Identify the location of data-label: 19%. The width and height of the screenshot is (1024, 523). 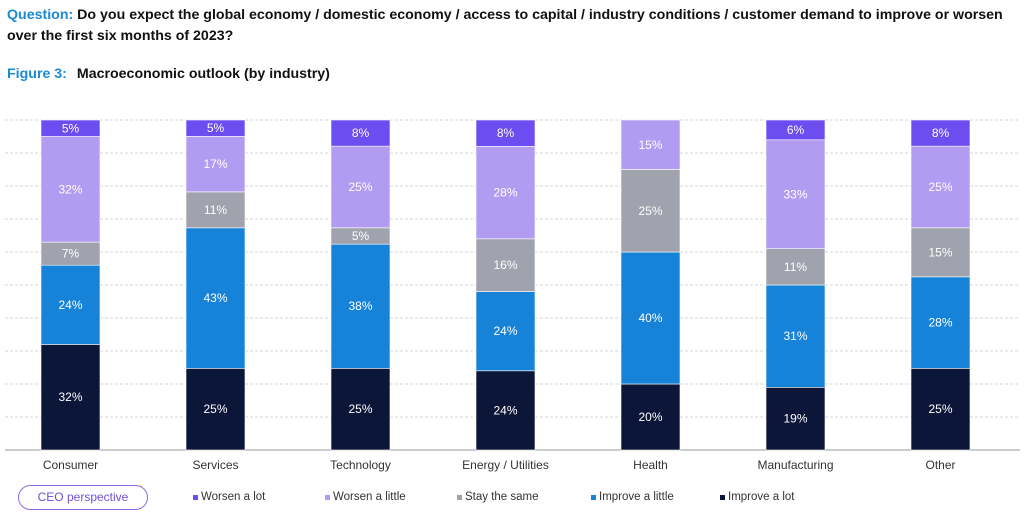
(795, 419).